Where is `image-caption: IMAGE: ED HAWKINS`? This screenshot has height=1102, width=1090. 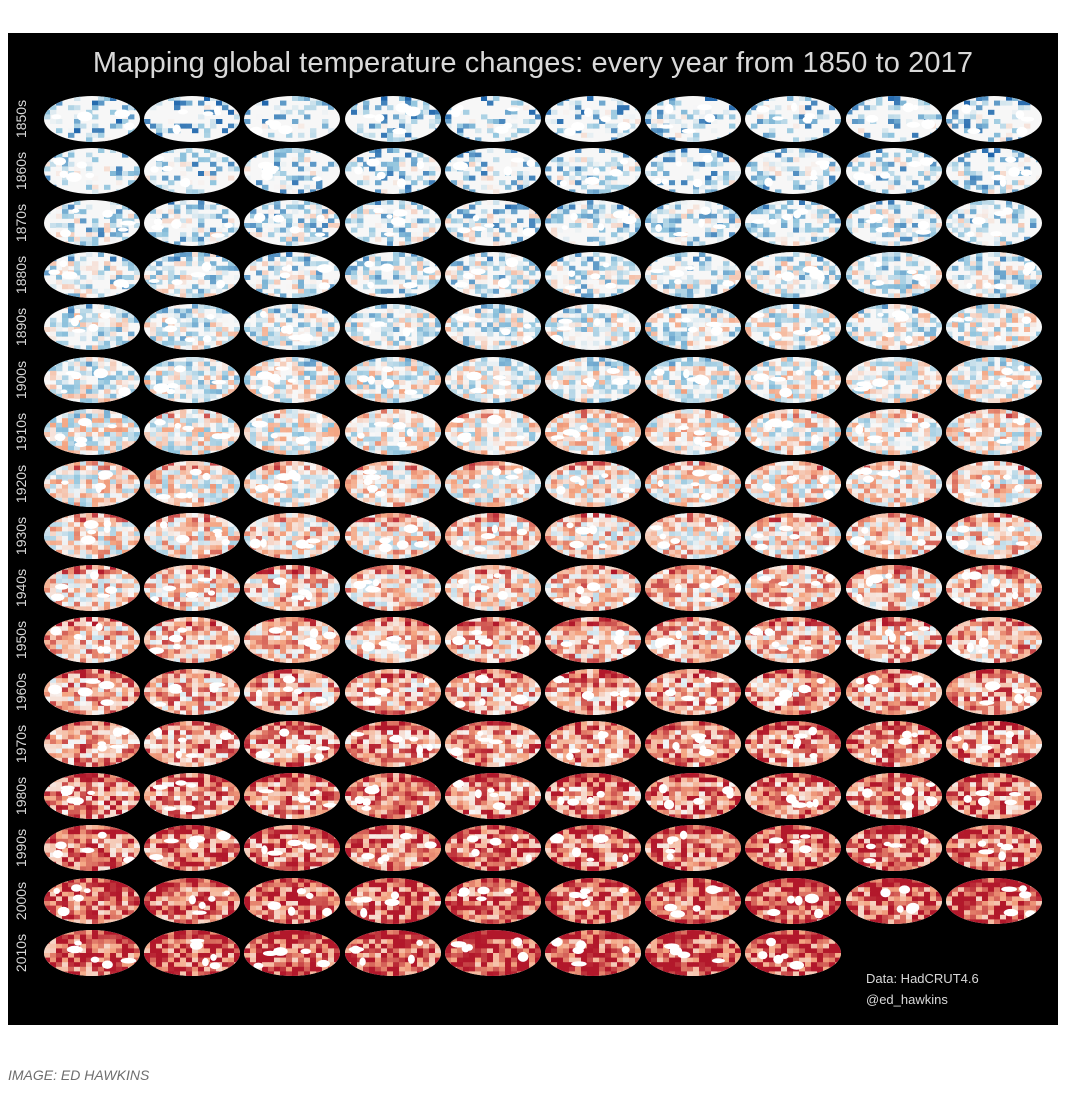 image-caption: IMAGE: ED HAWKINS is located at coordinates (78, 1075).